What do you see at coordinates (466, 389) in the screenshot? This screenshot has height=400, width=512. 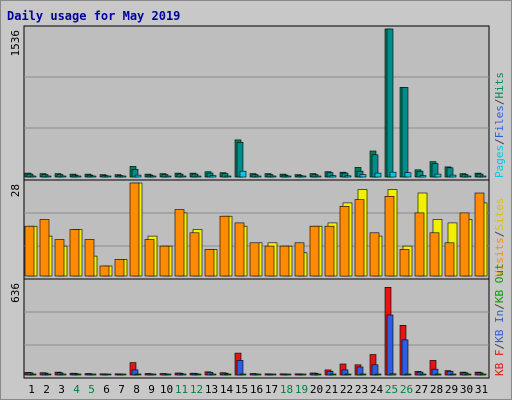 I see `x-tick-label-day-30: 30` at bounding box center [466, 389].